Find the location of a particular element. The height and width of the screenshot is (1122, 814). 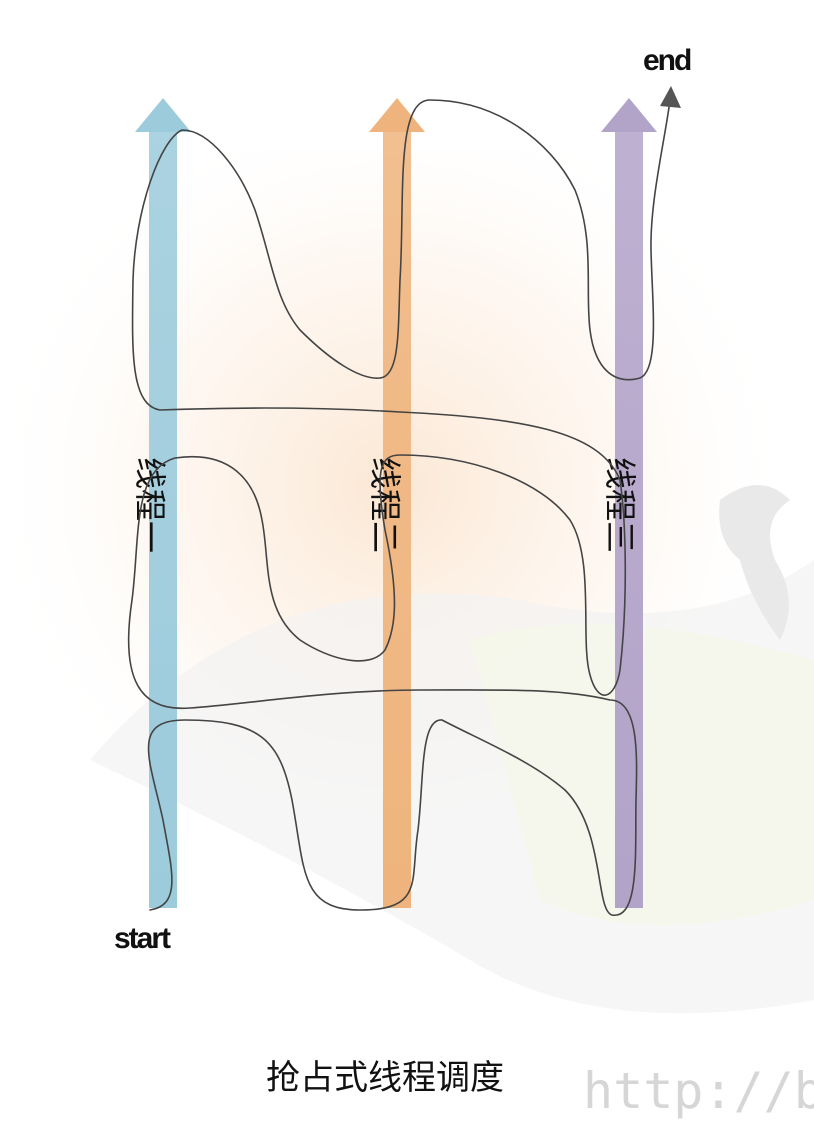

thread-3-label: 线程三 is located at coordinates (620, 505).